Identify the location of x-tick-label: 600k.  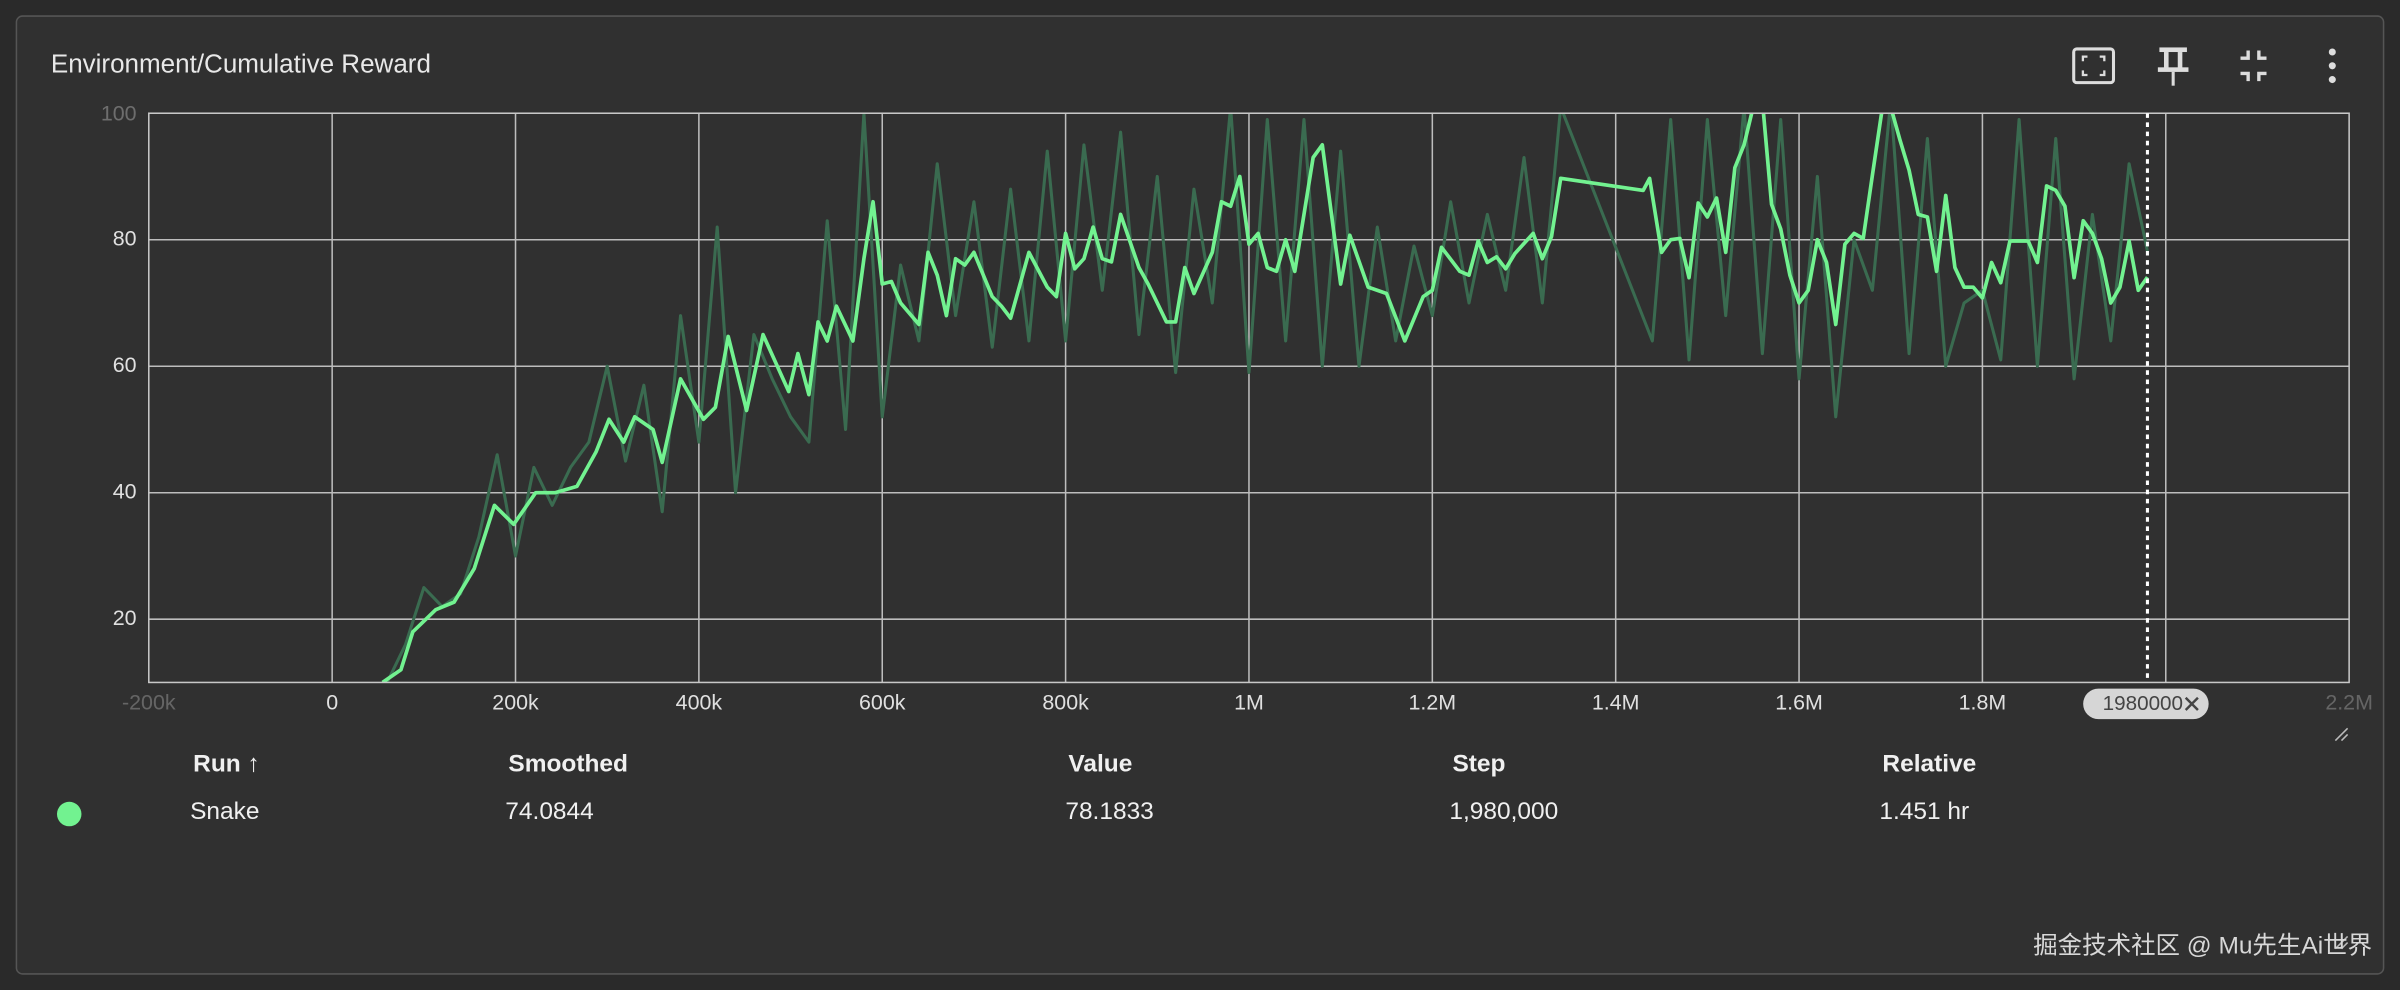
(882, 703).